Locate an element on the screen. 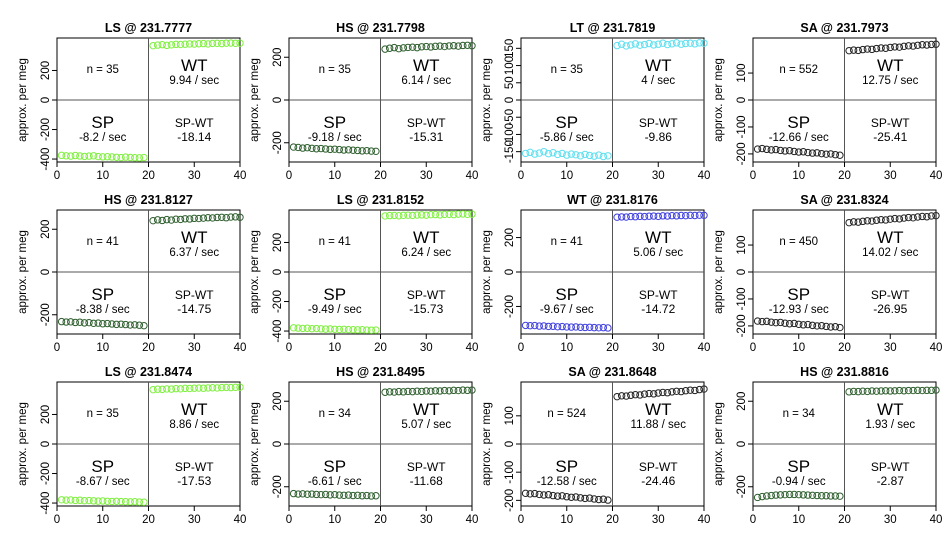  n-label: n = 34 is located at coordinates (335, 414).